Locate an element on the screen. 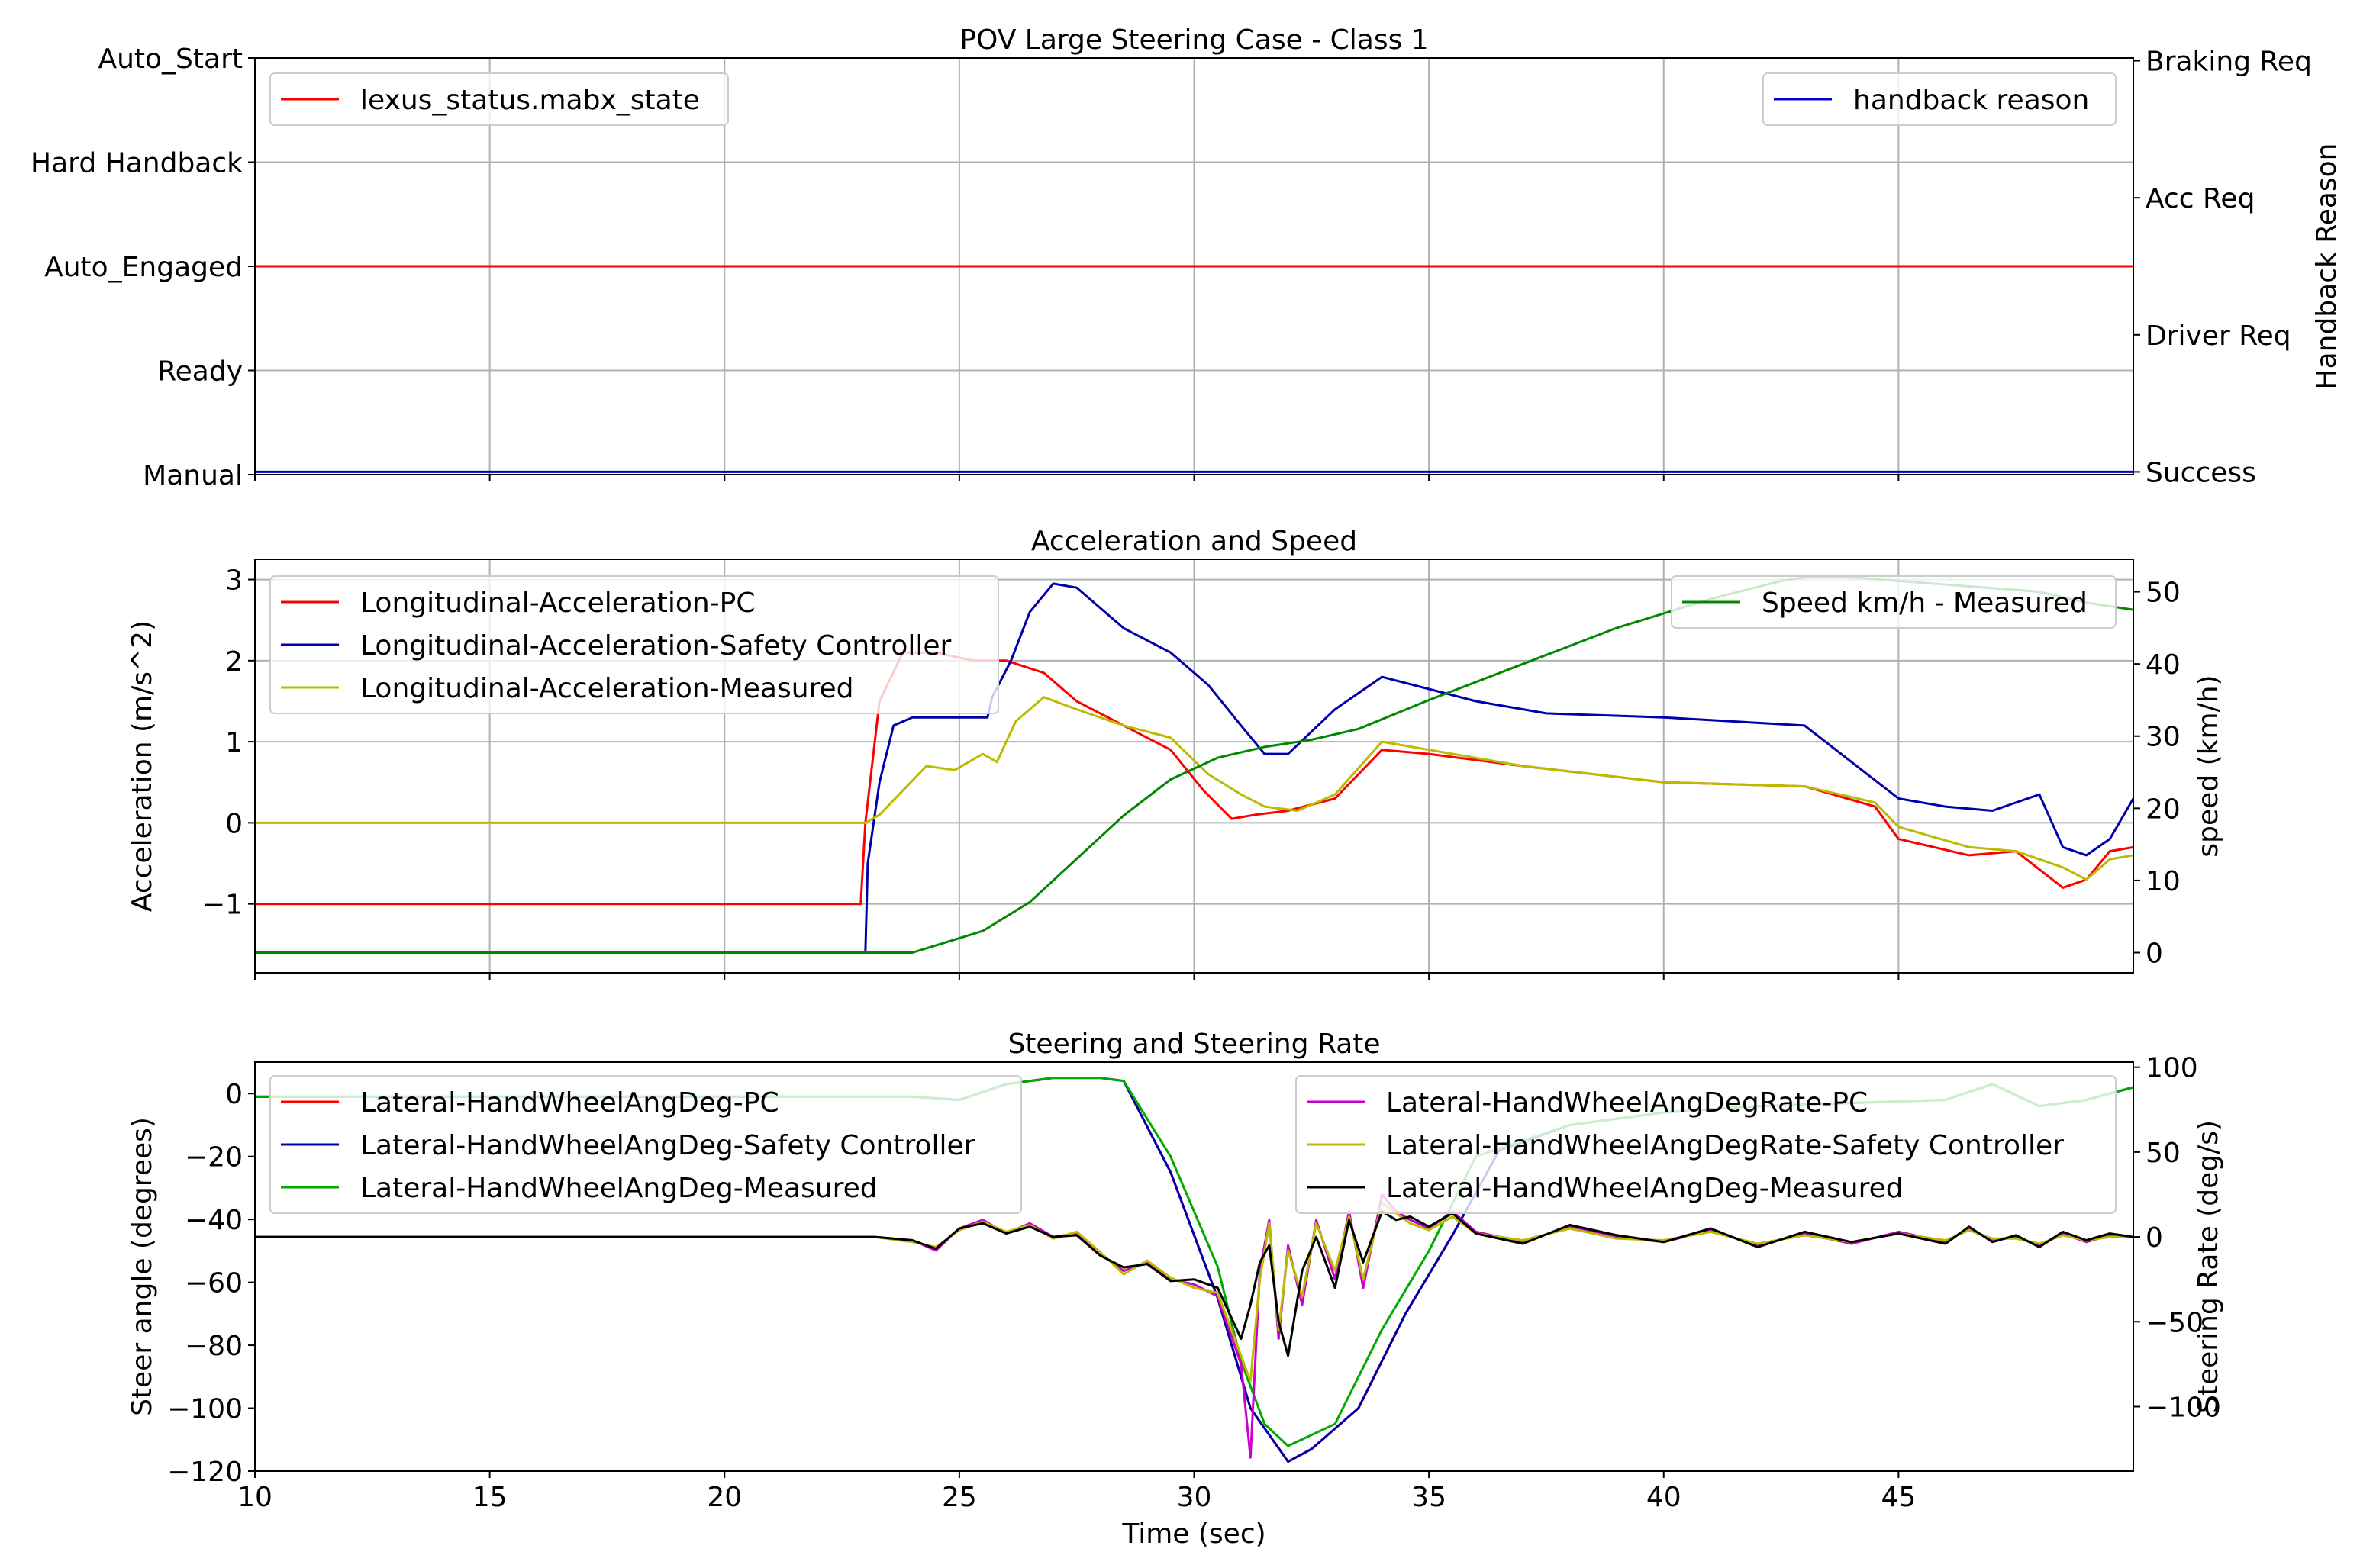 The width and height of the screenshot is (2360, 1568). series-lateral-handwheelangdegrate-safety-controller-line is located at coordinates (1194, 1292).